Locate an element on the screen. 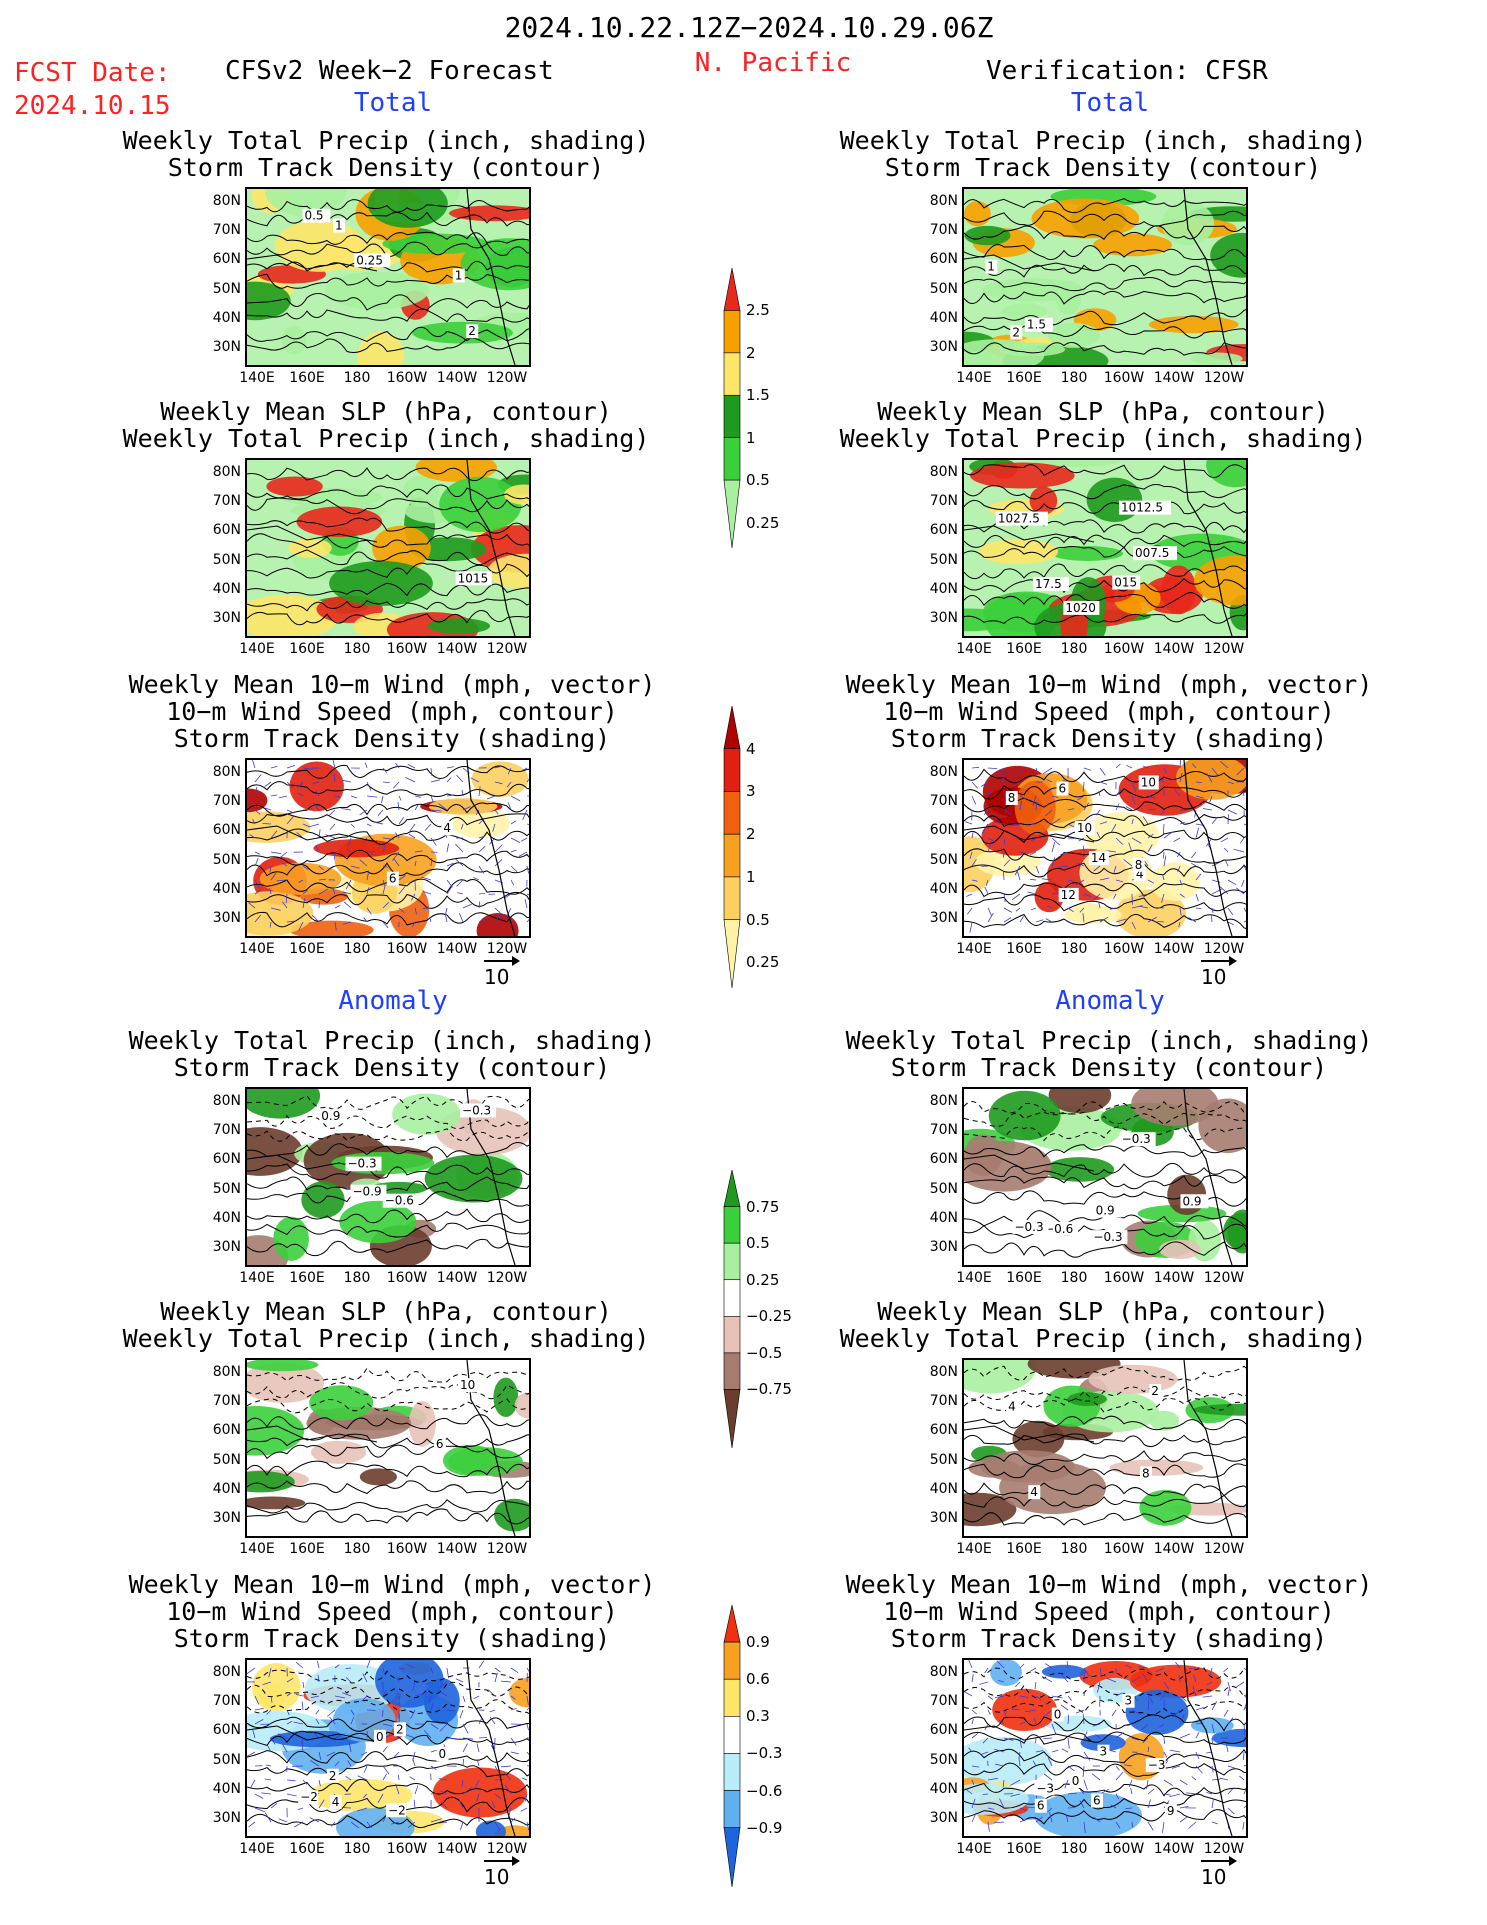  map-field-7: 0.90.3−0.6−0.3−0.9−0.3 is located at coordinates (388, 1177).